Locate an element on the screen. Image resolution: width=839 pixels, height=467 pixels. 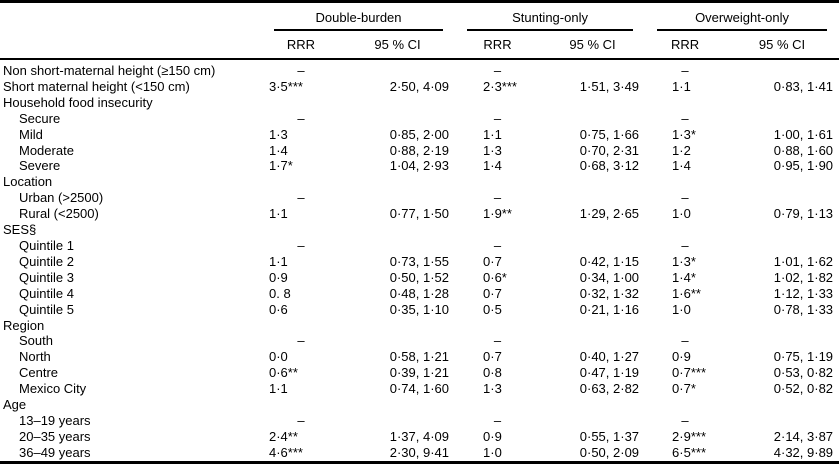
section-row: Age is located at coordinates (419, 405).